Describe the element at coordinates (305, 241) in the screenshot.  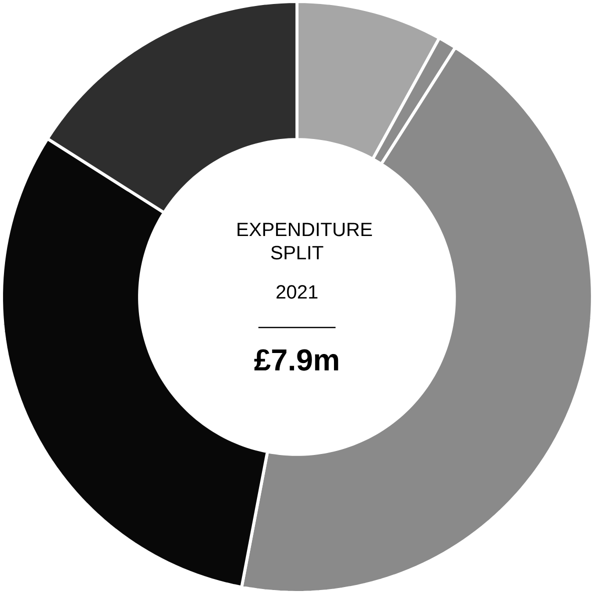
I see `text: EXPENDITURE SPLIT` at that location.